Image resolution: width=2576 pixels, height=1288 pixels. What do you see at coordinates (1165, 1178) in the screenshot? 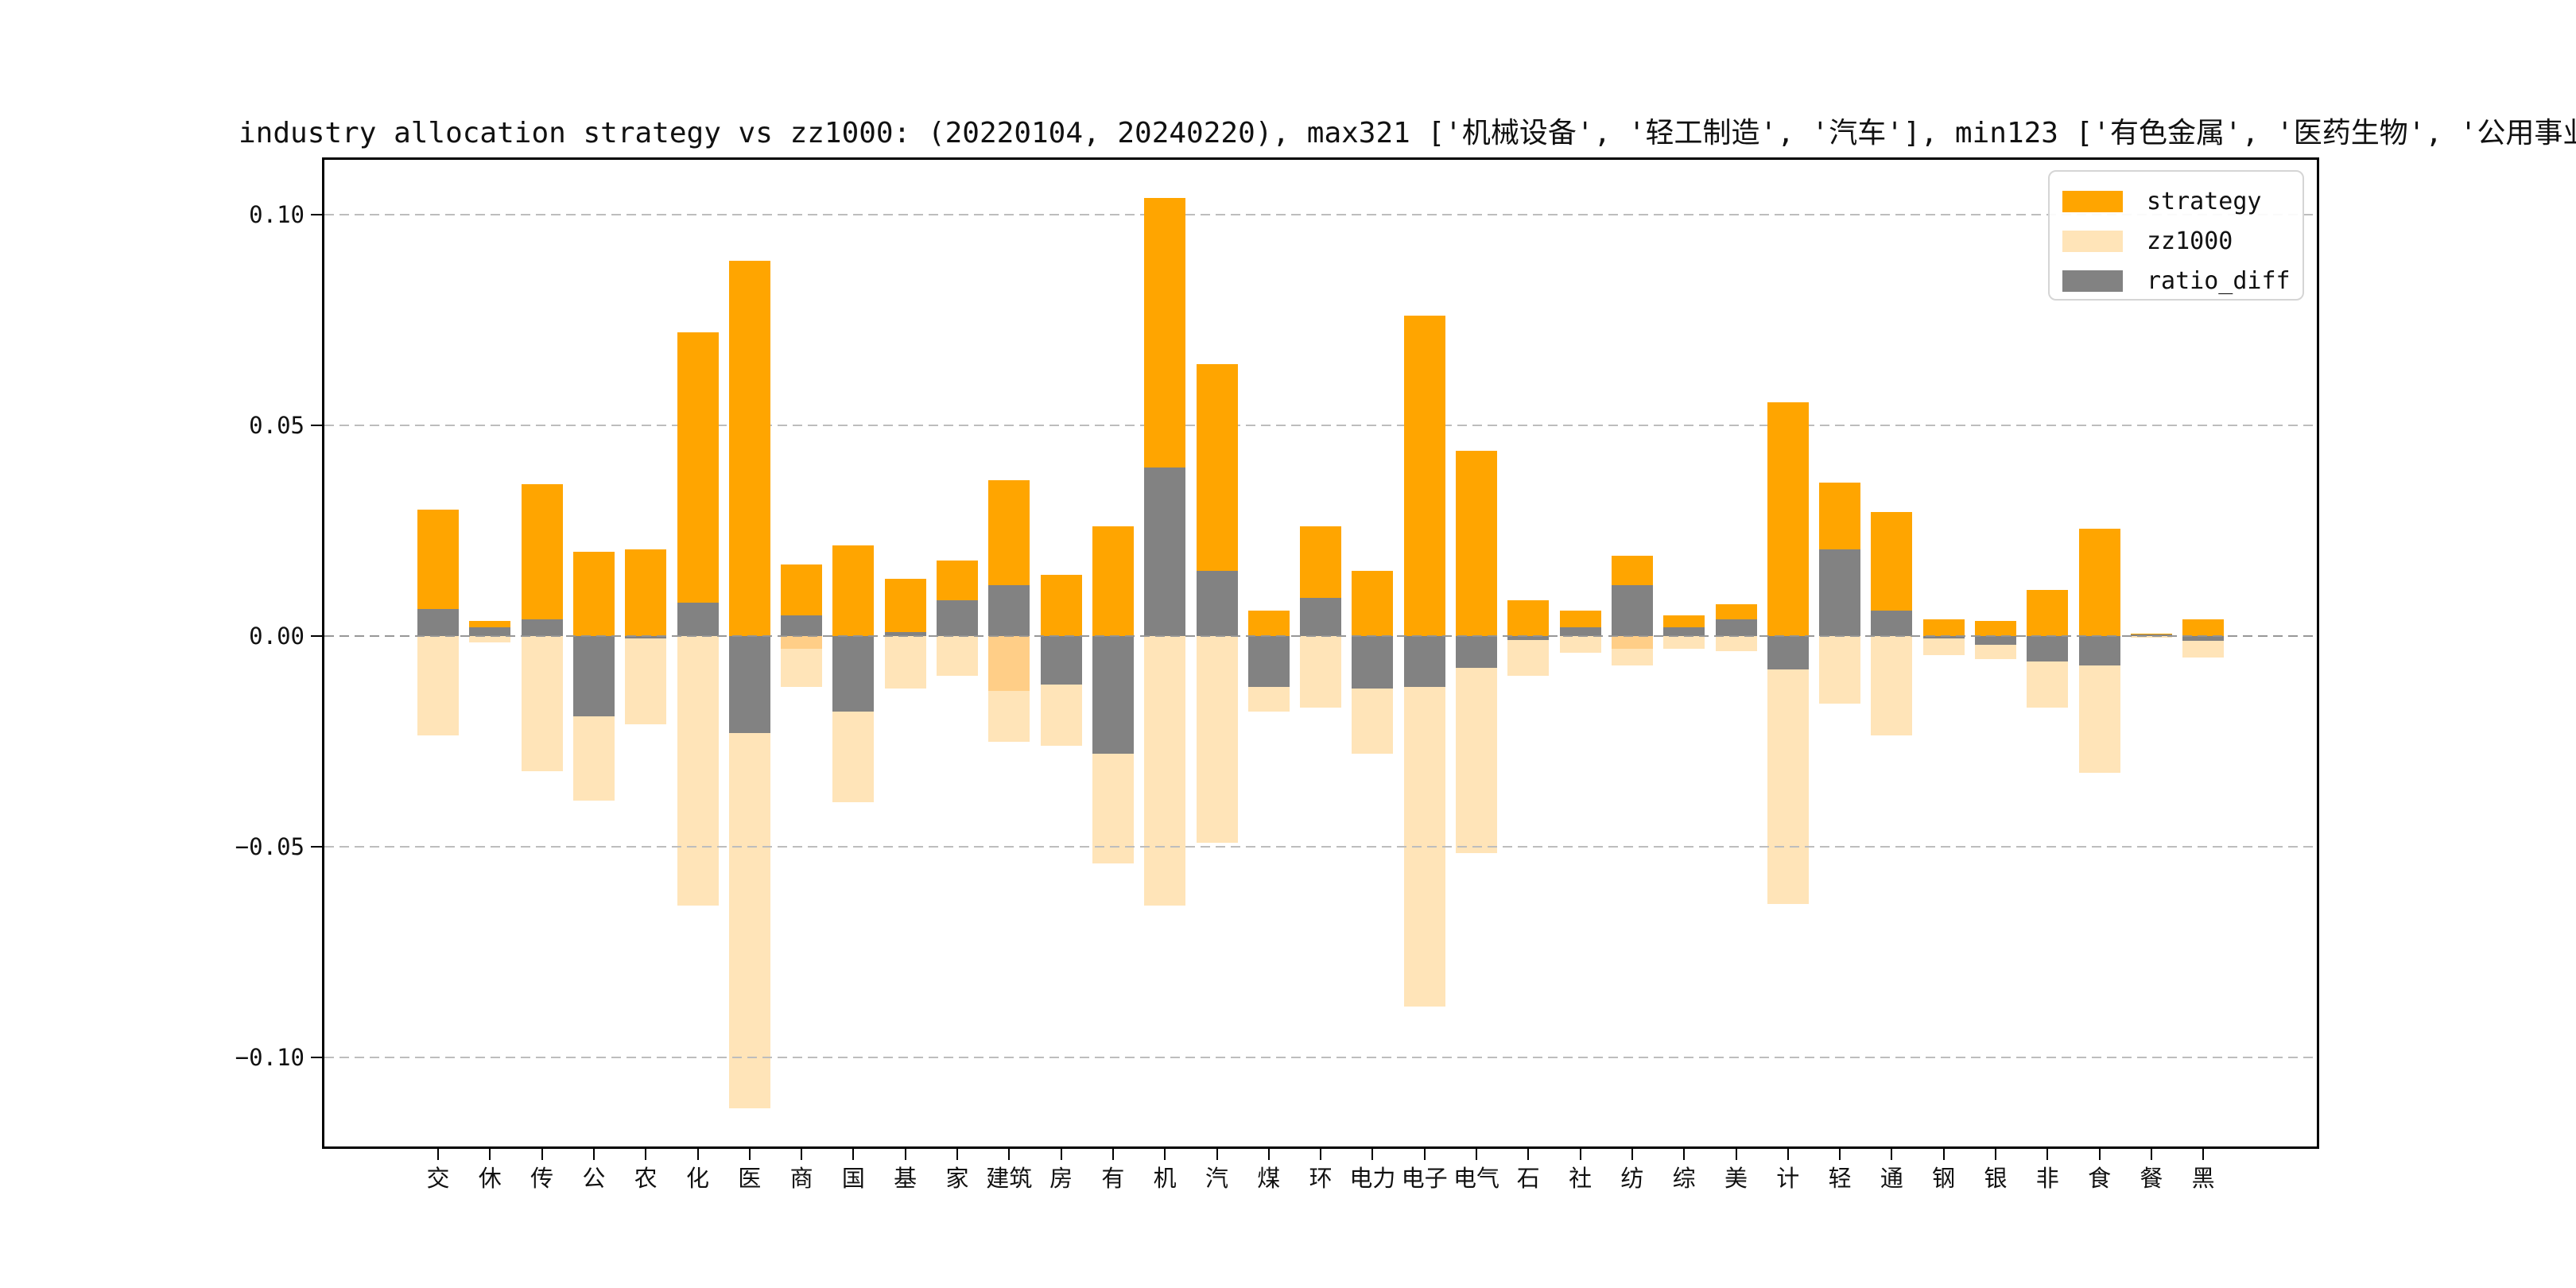
I see `x-tick-label: 机` at bounding box center [1165, 1178].